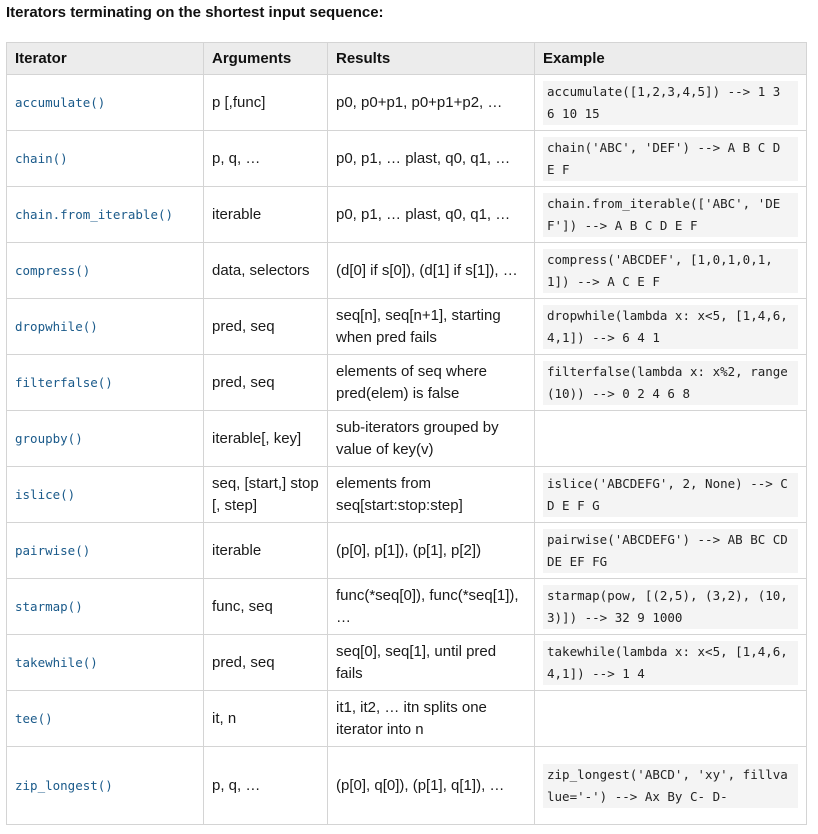  What do you see at coordinates (670, 58) in the screenshot?
I see `column-header-example: Example` at bounding box center [670, 58].